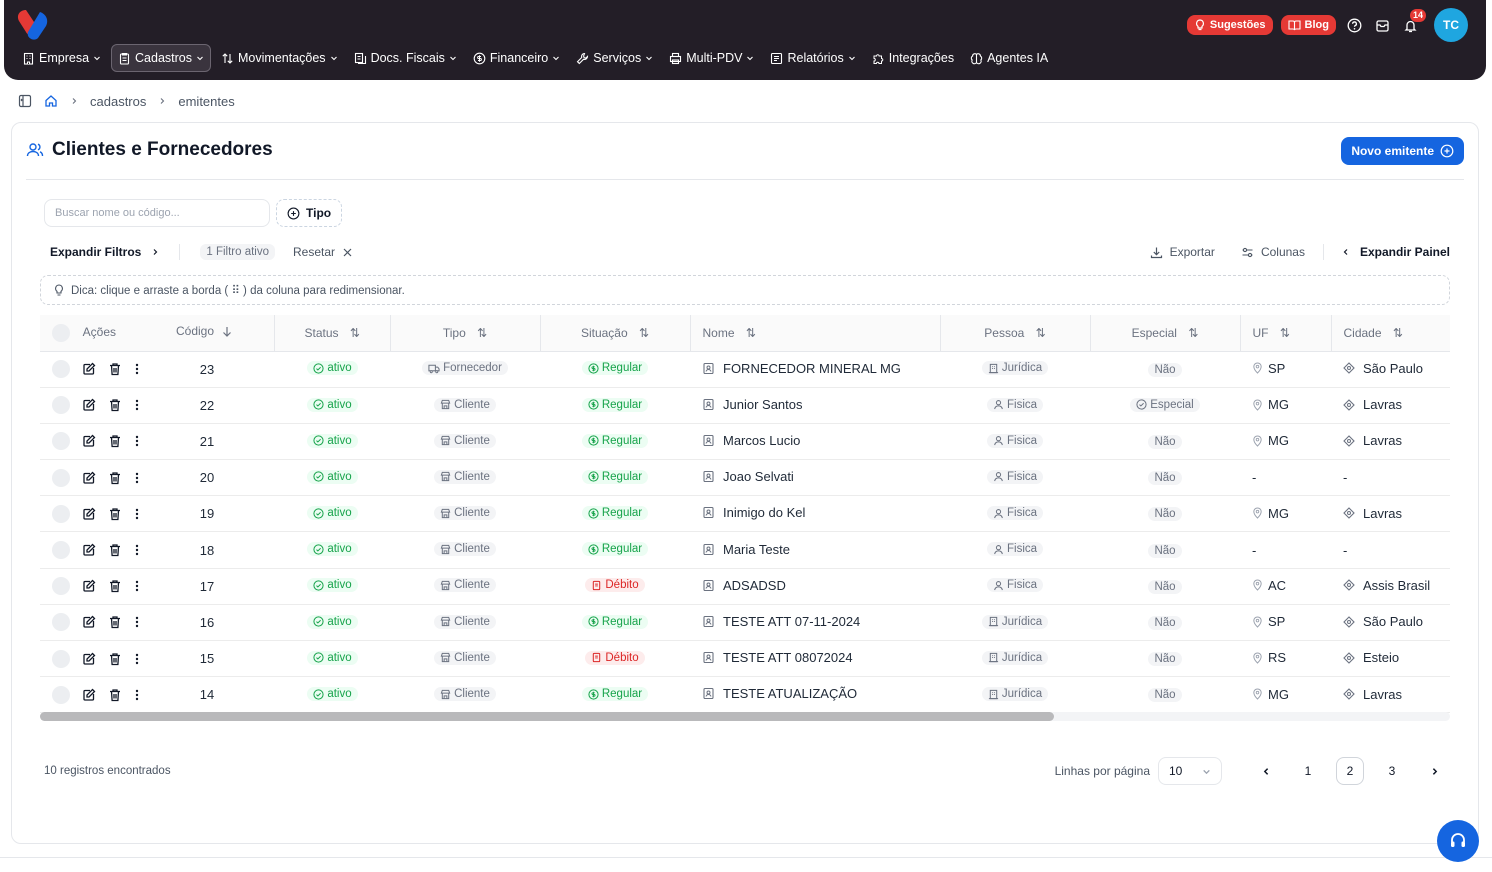 Image resolution: width=1492 pixels, height=872 pixels. I want to click on help-icon, so click(1354, 25).